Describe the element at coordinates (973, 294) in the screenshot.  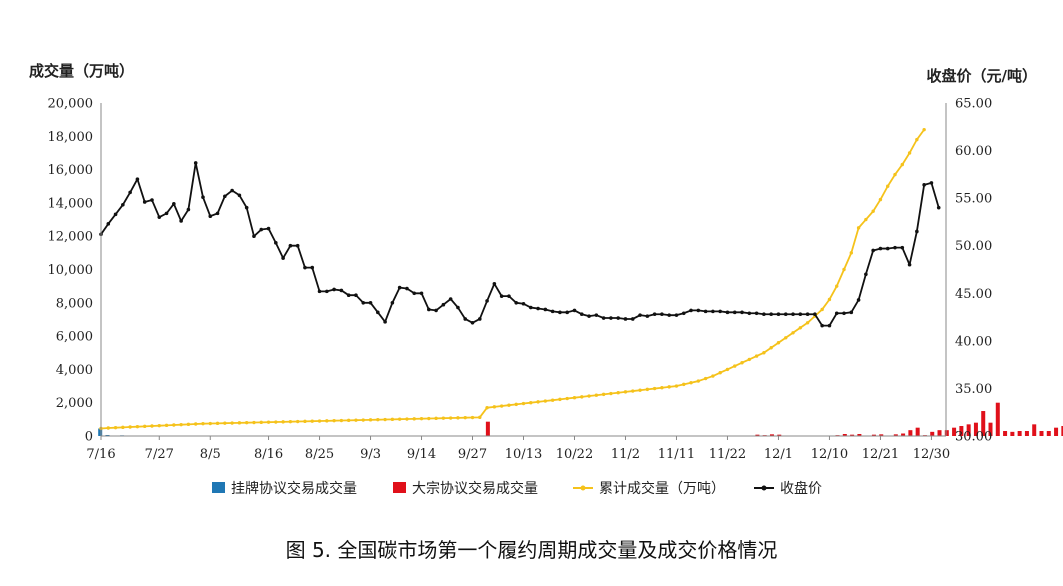
I see `right-tick-label: 45.00` at that location.